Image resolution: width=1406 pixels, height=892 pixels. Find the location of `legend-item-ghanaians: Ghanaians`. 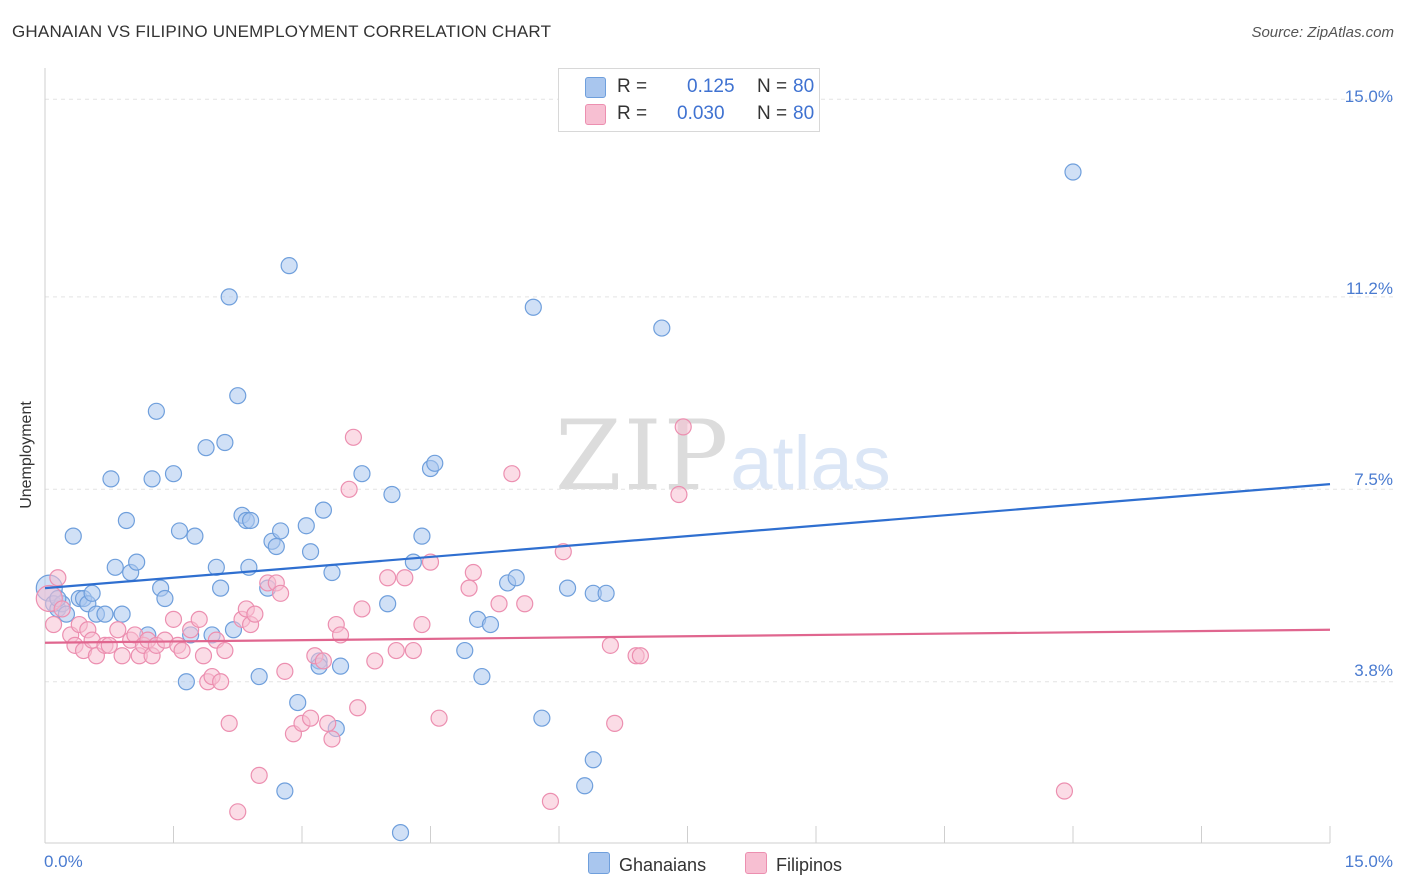

legend-item-ghanaians: Ghanaians is located at coordinates (647, 864).